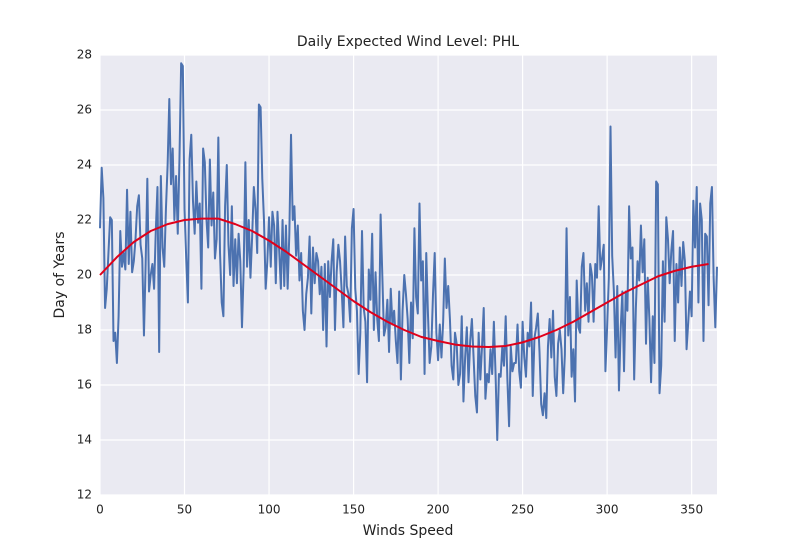 This screenshot has height=554, width=800. Describe the element at coordinates (84, 220) in the screenshot. I see `y-tick-label: 22` at that location.